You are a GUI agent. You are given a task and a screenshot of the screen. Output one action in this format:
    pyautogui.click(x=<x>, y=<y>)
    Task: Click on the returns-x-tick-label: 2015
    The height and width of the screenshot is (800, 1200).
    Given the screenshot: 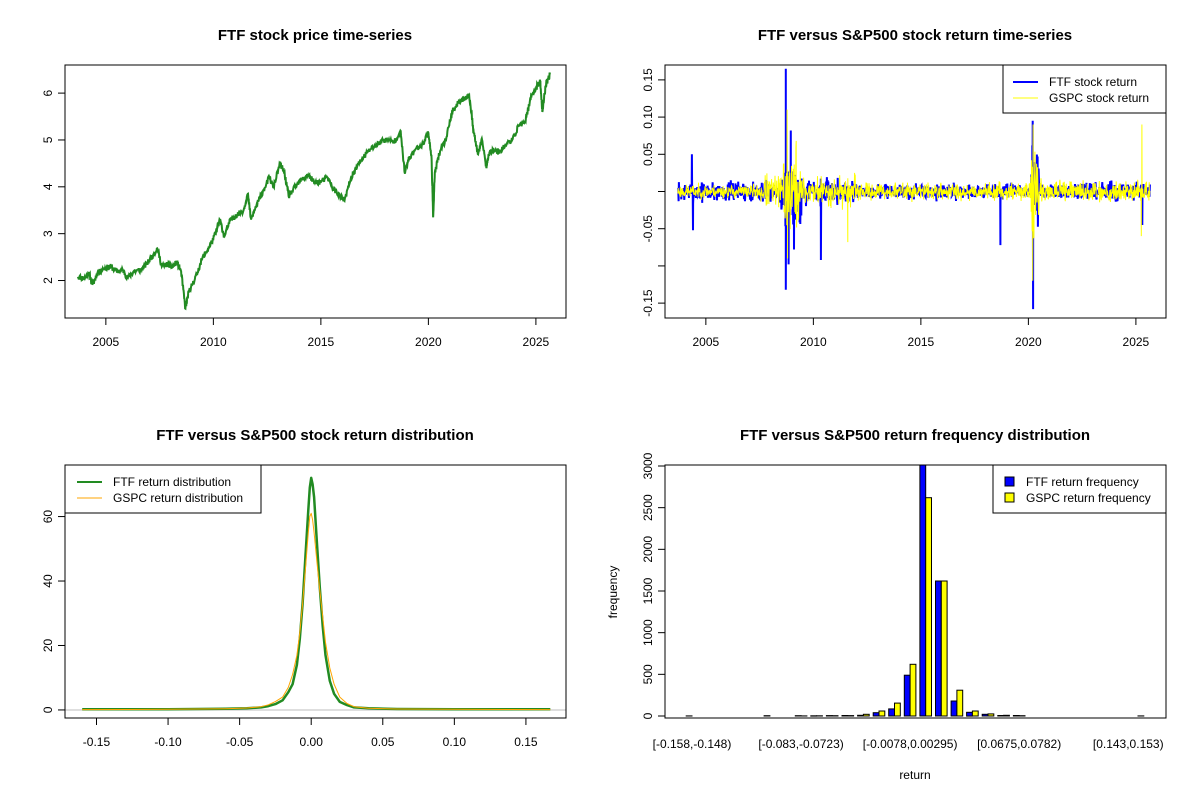 What is the action you would take?
    pyautogui.click(x=921, y=342)
    